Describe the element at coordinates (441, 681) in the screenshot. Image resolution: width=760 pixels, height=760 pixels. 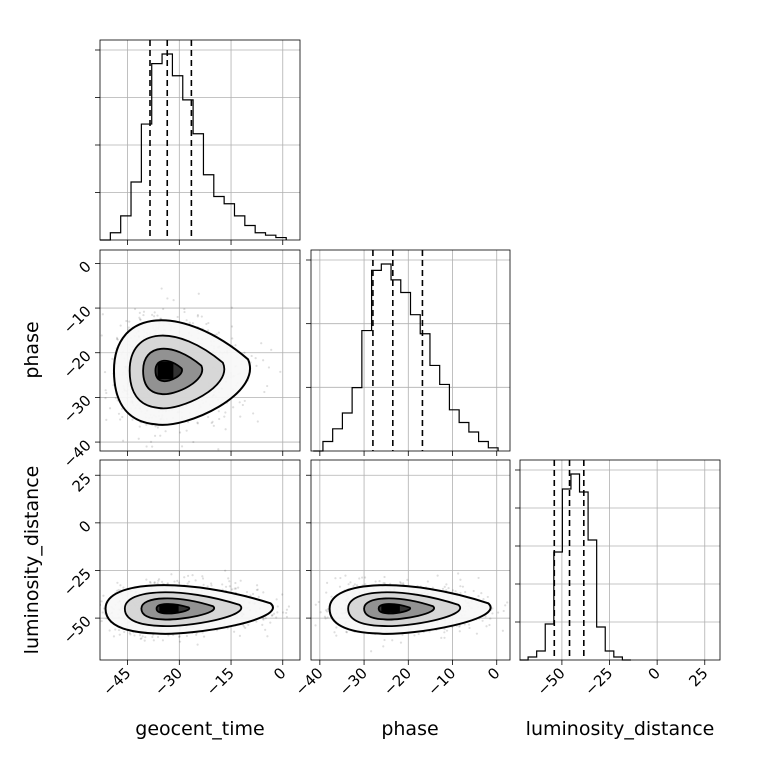
I see `xtick-label-phase-3: −10` at that location.